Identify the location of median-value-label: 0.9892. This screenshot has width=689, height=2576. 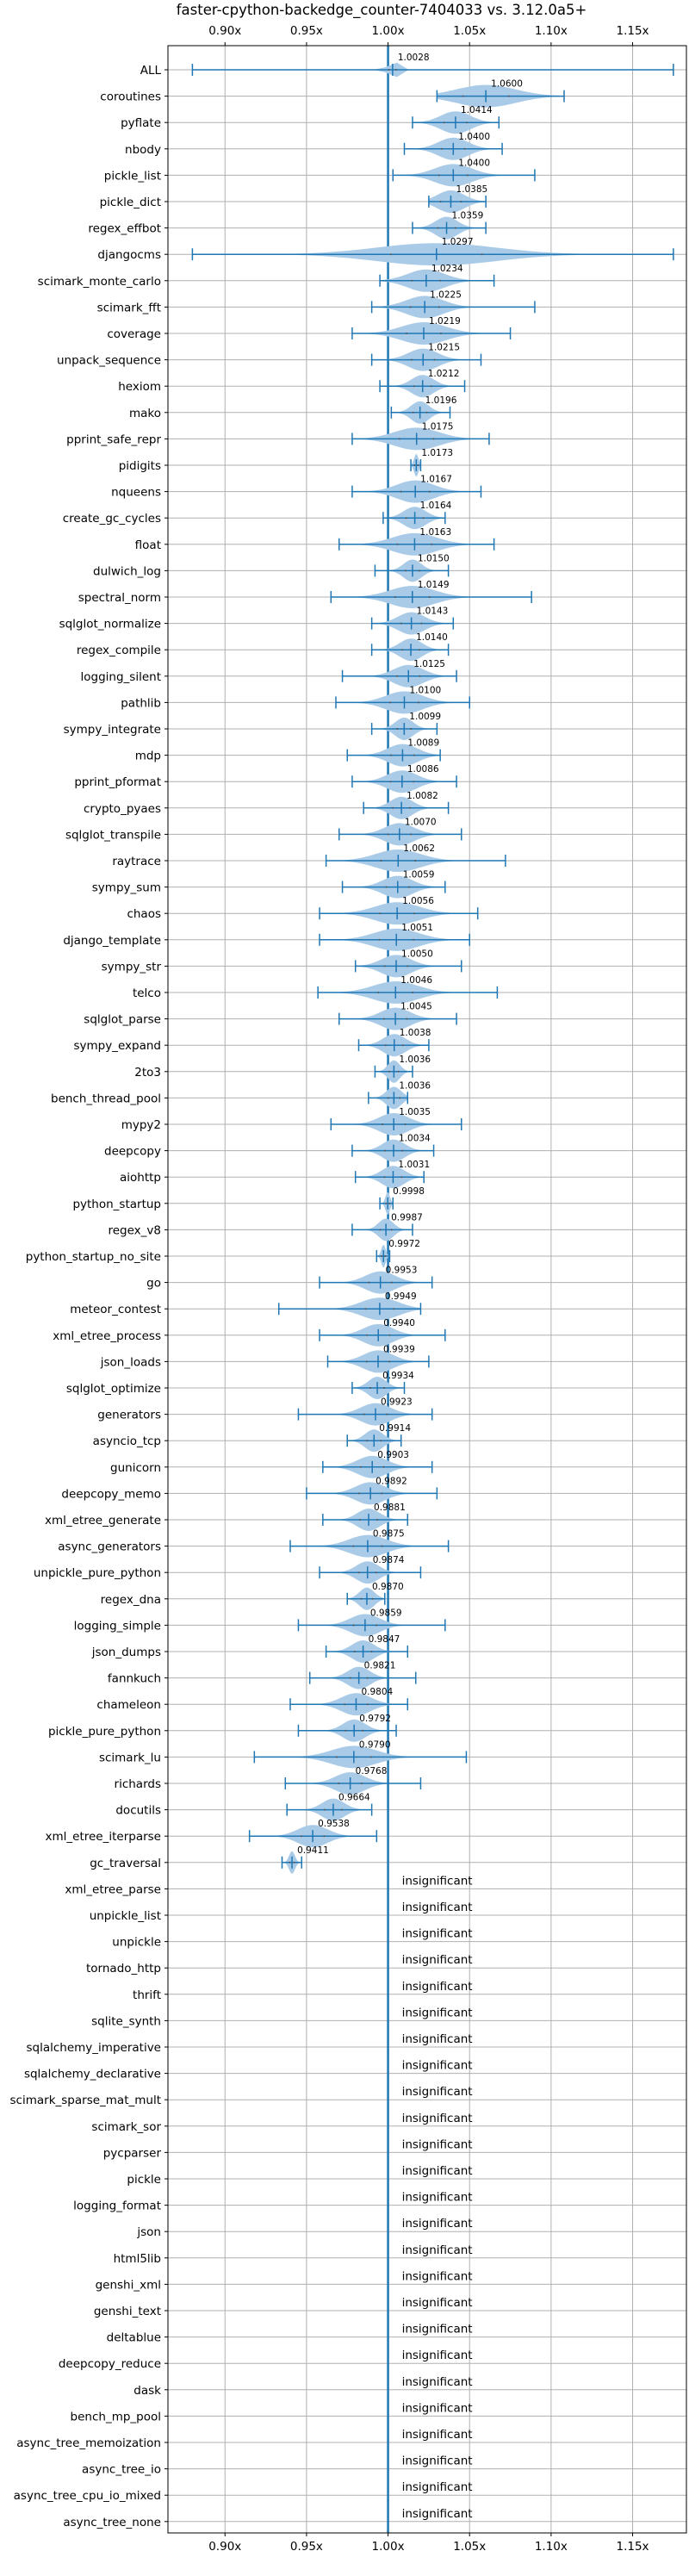
(391, 1481).